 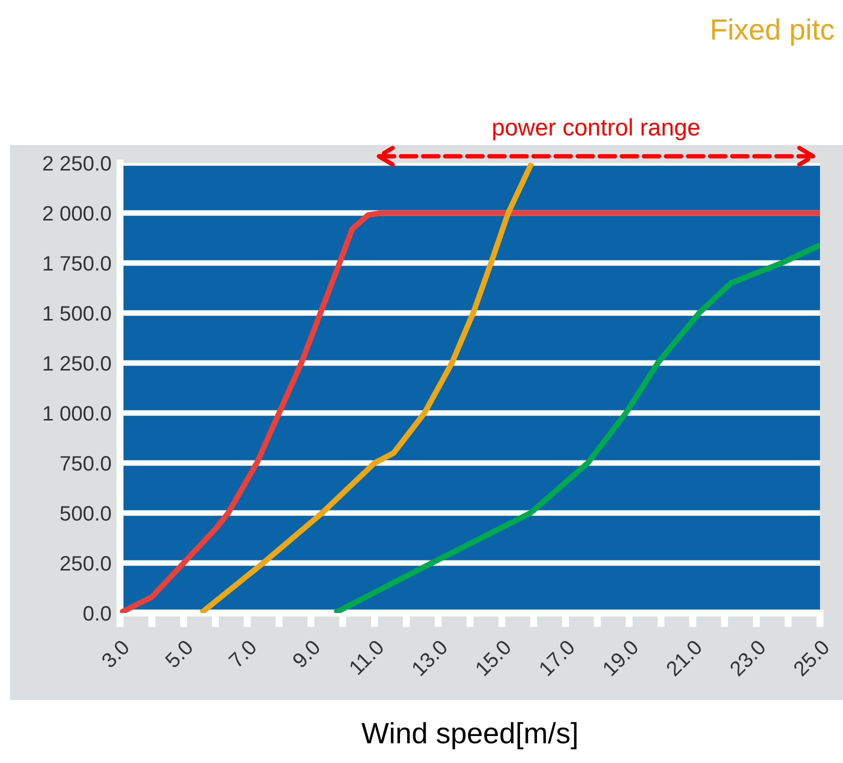 What do you see at coordinates (85, 563) in the screenshot?
I see `y-tick-label: 250.0` at bounding box center [85, 563].